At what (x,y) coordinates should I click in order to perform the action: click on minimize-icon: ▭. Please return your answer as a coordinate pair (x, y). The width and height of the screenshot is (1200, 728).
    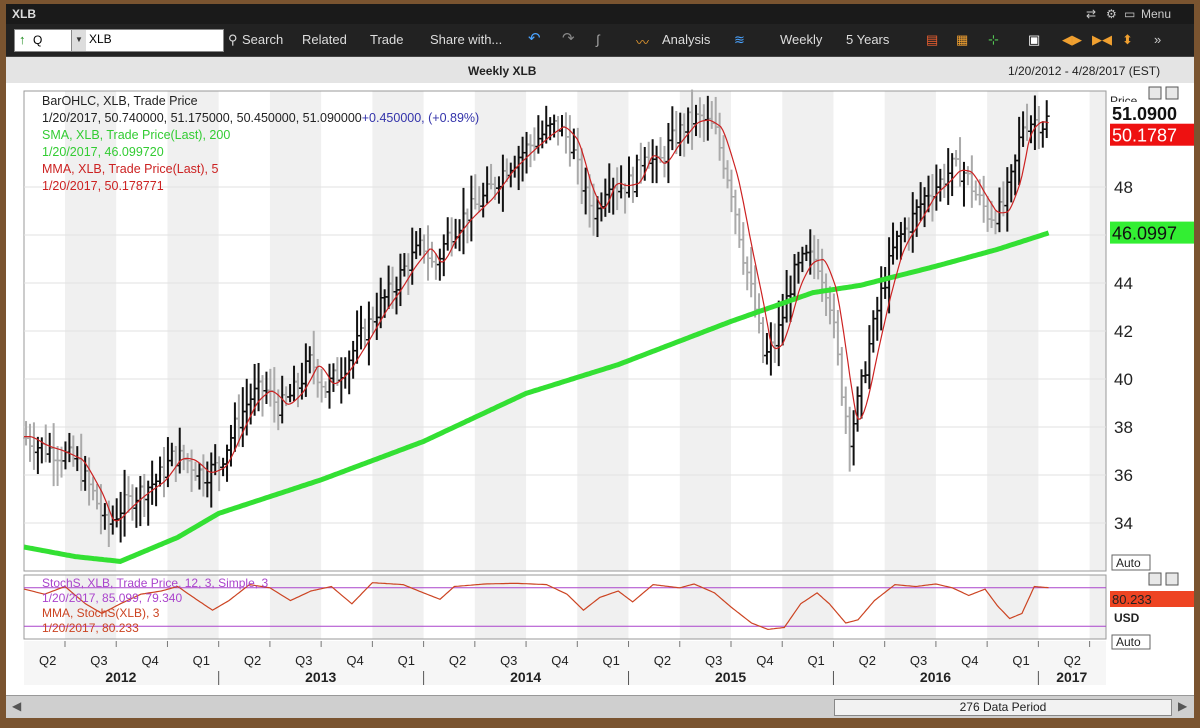
    Looking at the image, I should click on (1130, 14).